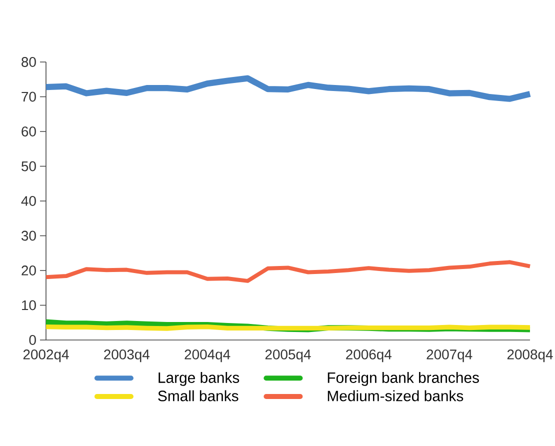 This screenshot has width=555, height=446. Describe the element at coordinates (199, 379) in the screenshot. I see `legend-label: Large banks` at that location.